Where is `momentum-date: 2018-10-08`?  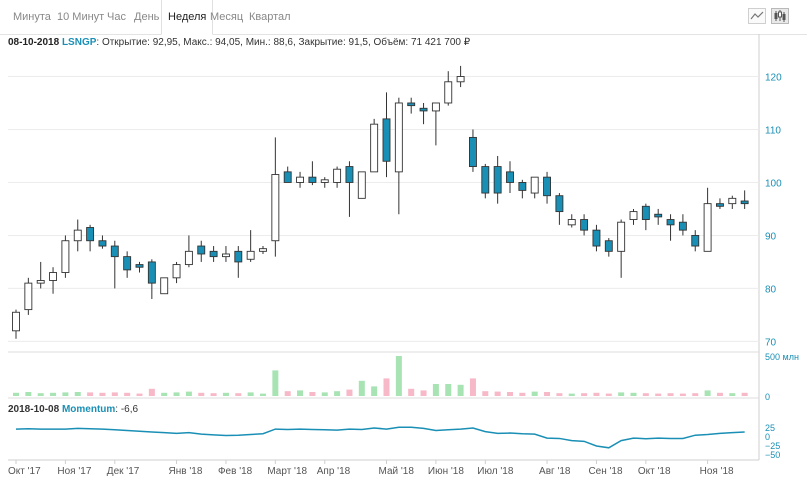 momentum-date: 2018-10-08 is located at coordinates (34, 409).